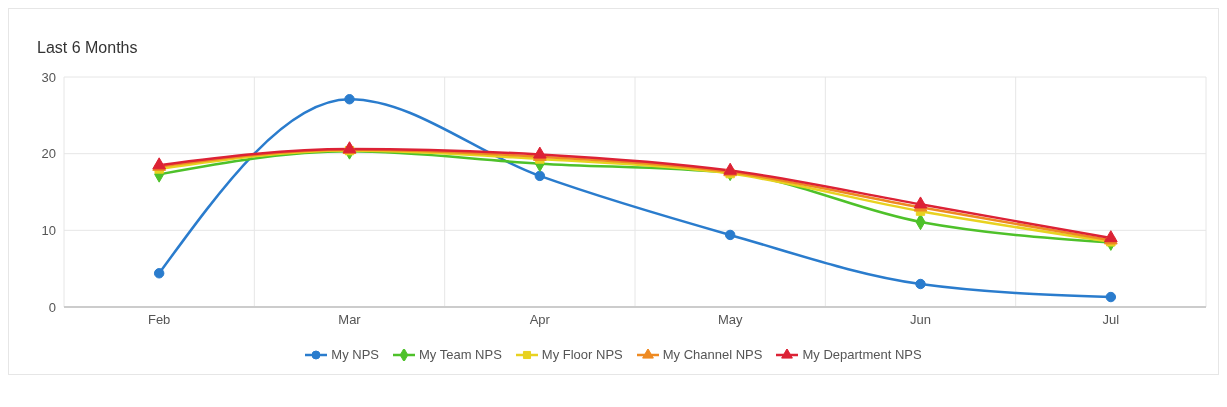  Describe the element at coordinates (48, 154) in the screenshot. I see `y-tick-label: 20` at that location.